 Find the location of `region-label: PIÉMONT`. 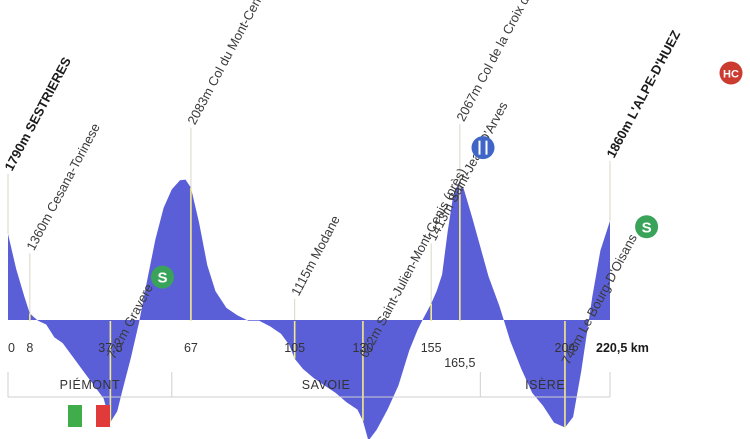

region-label: PIÉMONT is located at coordinates (90, 384).